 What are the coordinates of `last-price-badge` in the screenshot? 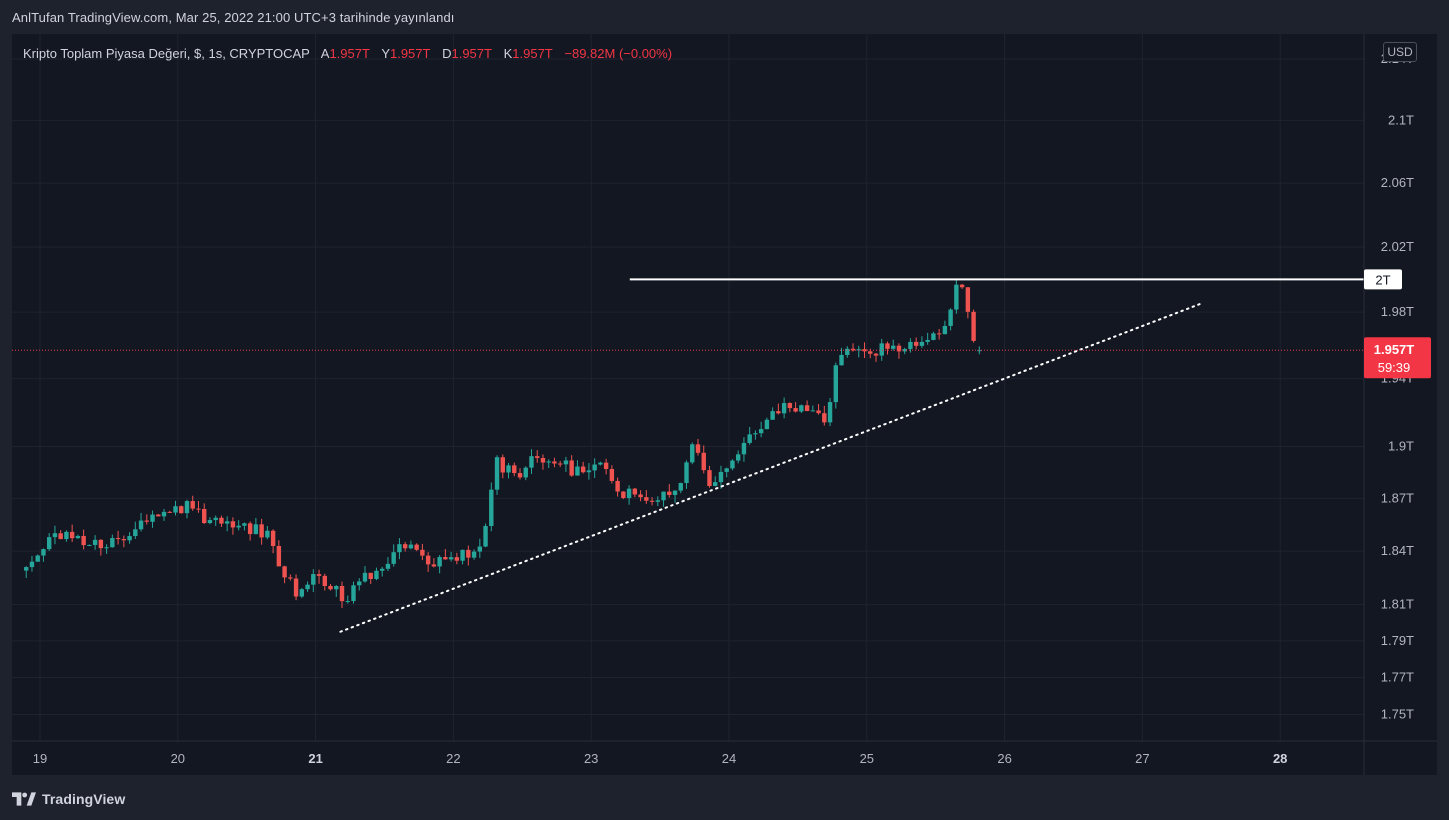 It's located at (1397, 358).